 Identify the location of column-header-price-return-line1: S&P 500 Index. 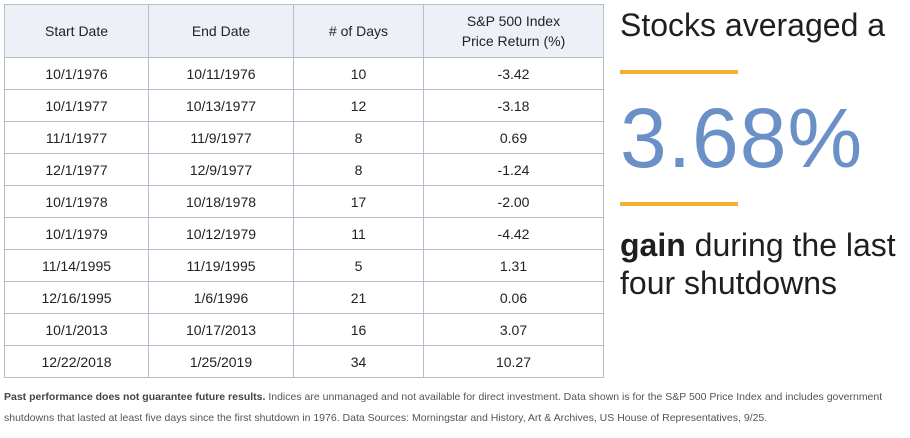
(513, 21).